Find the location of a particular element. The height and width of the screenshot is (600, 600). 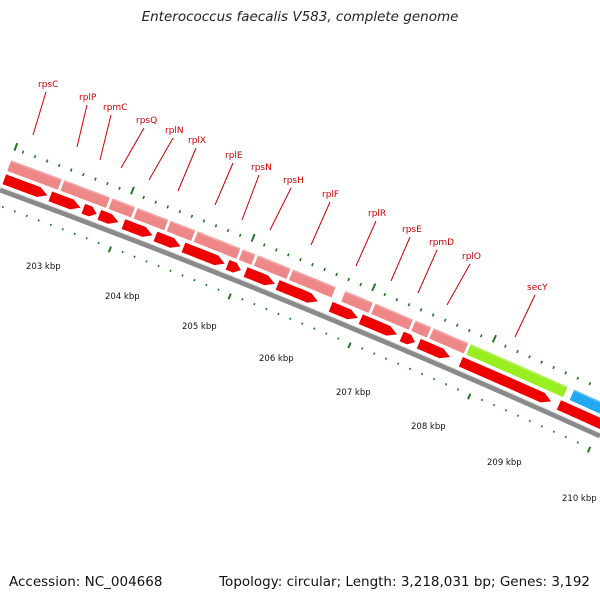

gene-block-rplR is located at coordinates (392, 316).